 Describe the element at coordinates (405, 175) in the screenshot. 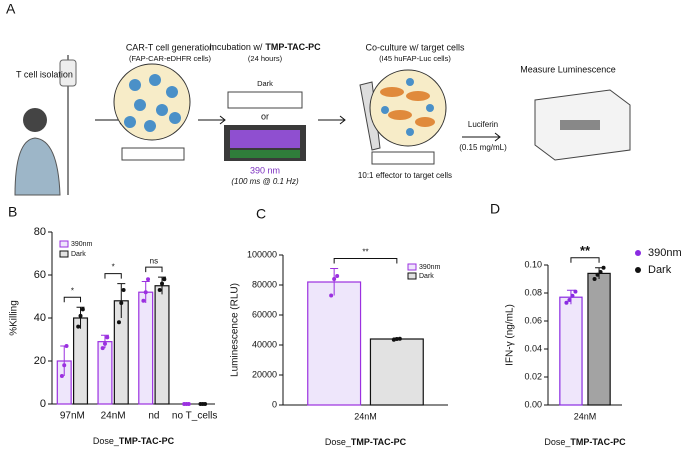

I see `ratio: 10:1 effector to target cells` at that location.